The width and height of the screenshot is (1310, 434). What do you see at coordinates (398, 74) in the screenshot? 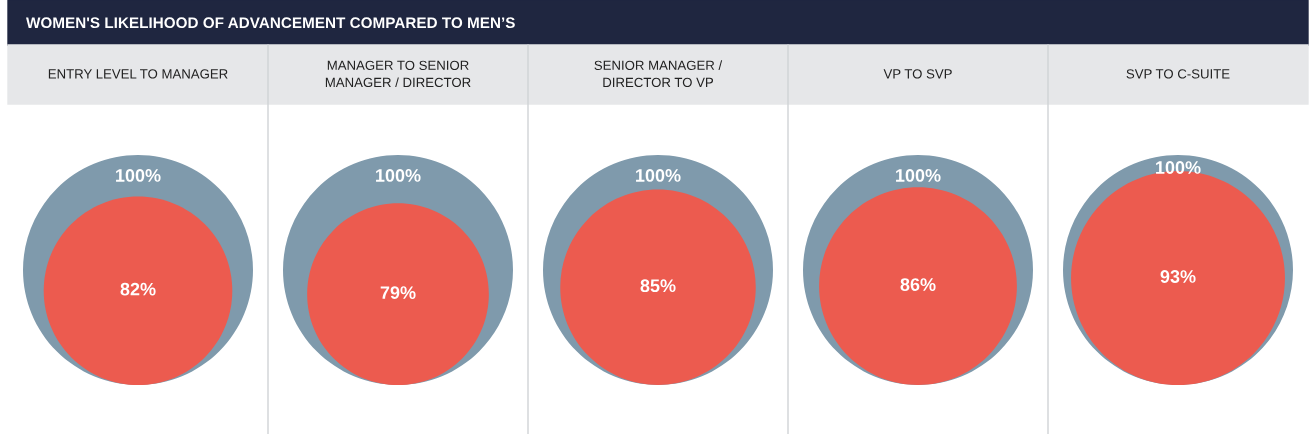
I see `category-label: MANAGER TO SENIOR MANAGER / DIRECTOR` at bounding box center [398, 74].